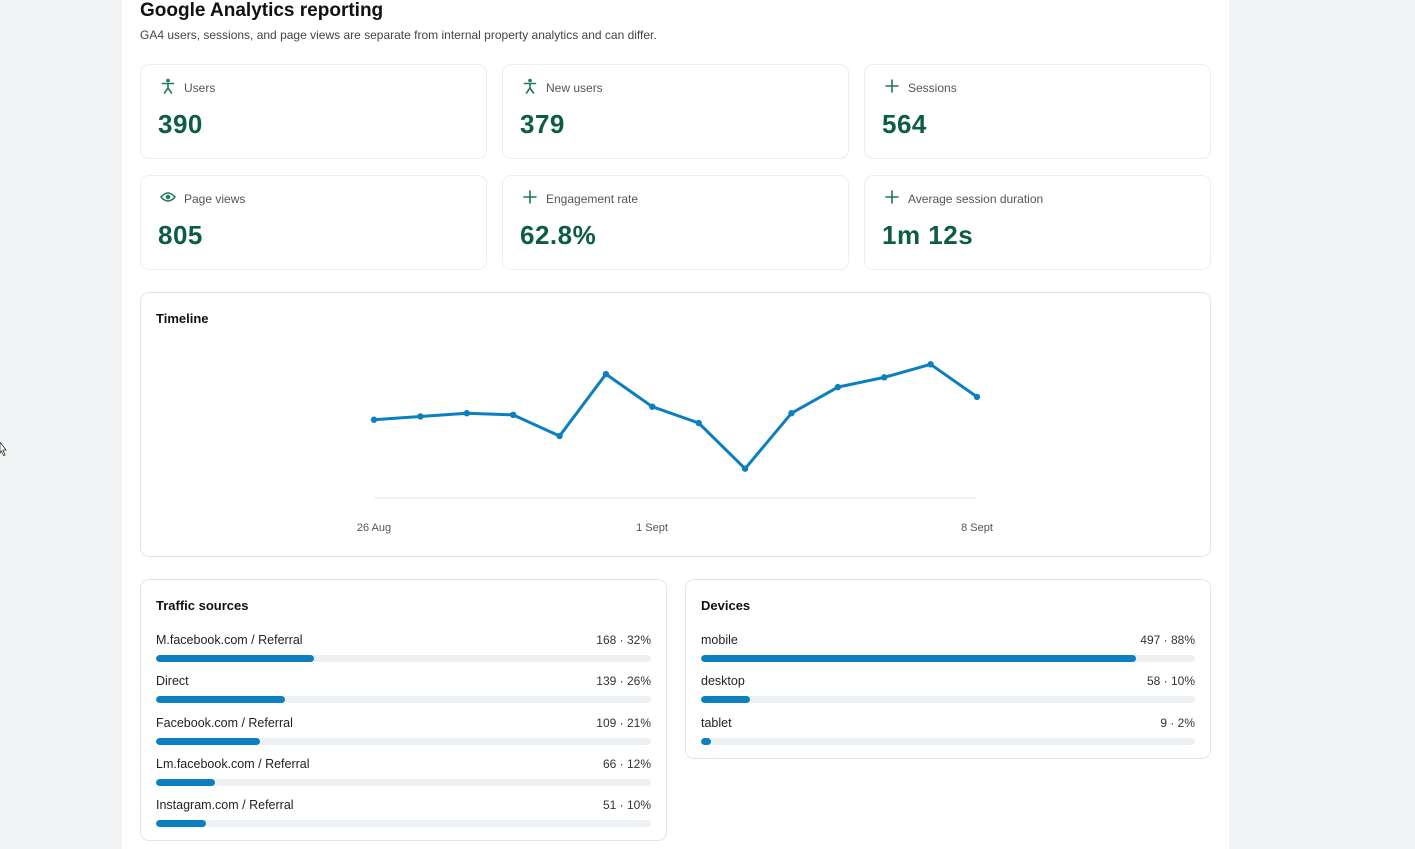  I want to click on source-value: 66 · 12%, so click(626, 764).